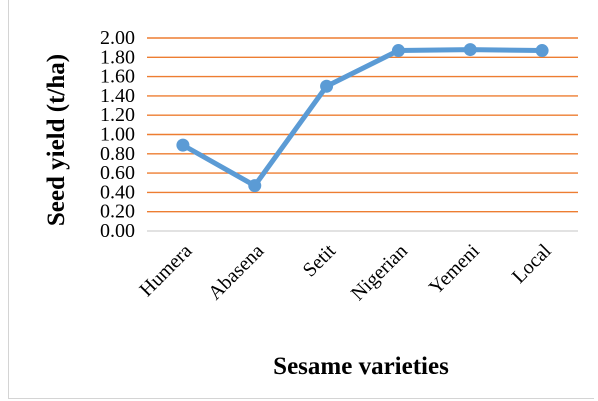 The width and height of the screenshot is (598, 401). Describe the element at coordinates (117, 96) in the screenshot. I see `y-tick-label: 1.40` at that location.